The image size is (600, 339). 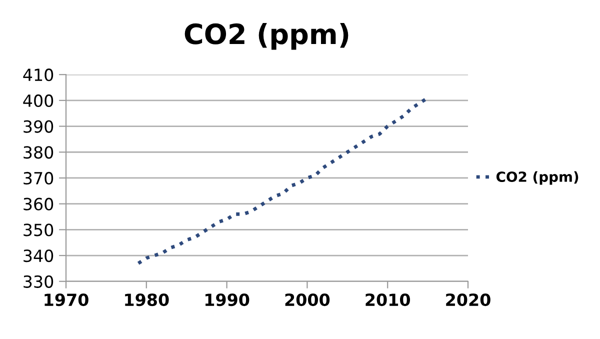 I want to click on y-tick-label: 370, so click(x=39, y=178).